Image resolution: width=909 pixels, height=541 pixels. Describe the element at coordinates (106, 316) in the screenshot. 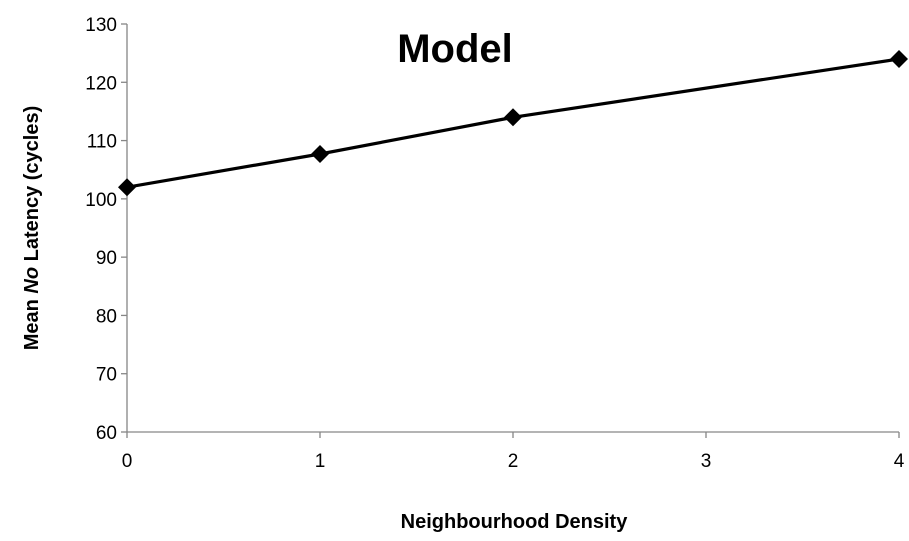

I see `y-tick-label: 80` at that location.